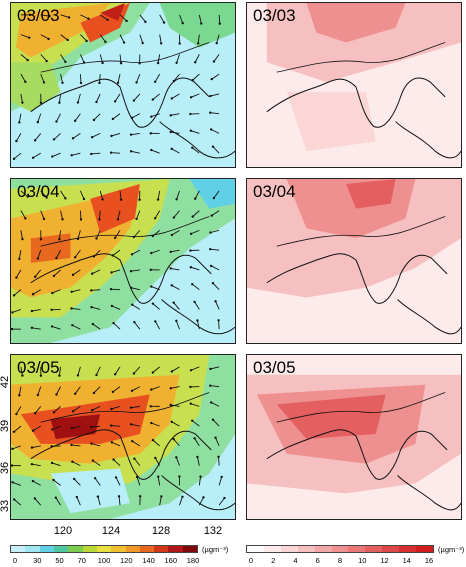  I want to click on lon-tick: 132, so click(213, 531).